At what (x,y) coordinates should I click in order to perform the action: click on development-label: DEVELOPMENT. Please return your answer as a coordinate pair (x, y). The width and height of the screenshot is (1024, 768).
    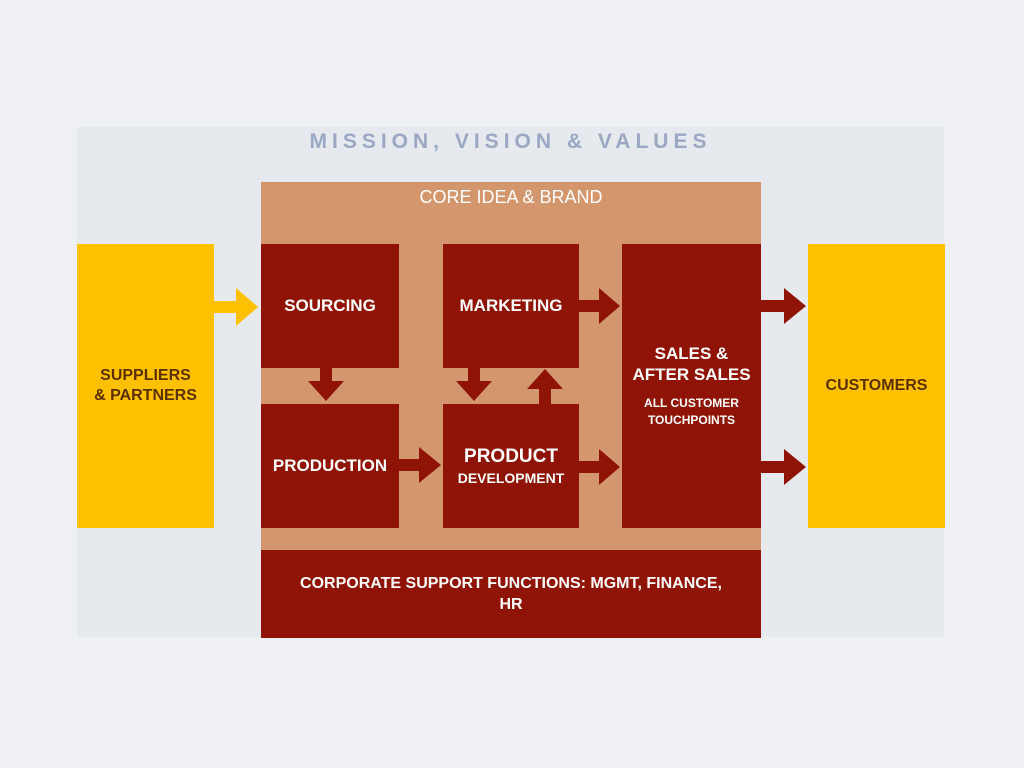
    Looking at the image, I should click on (511, 478).